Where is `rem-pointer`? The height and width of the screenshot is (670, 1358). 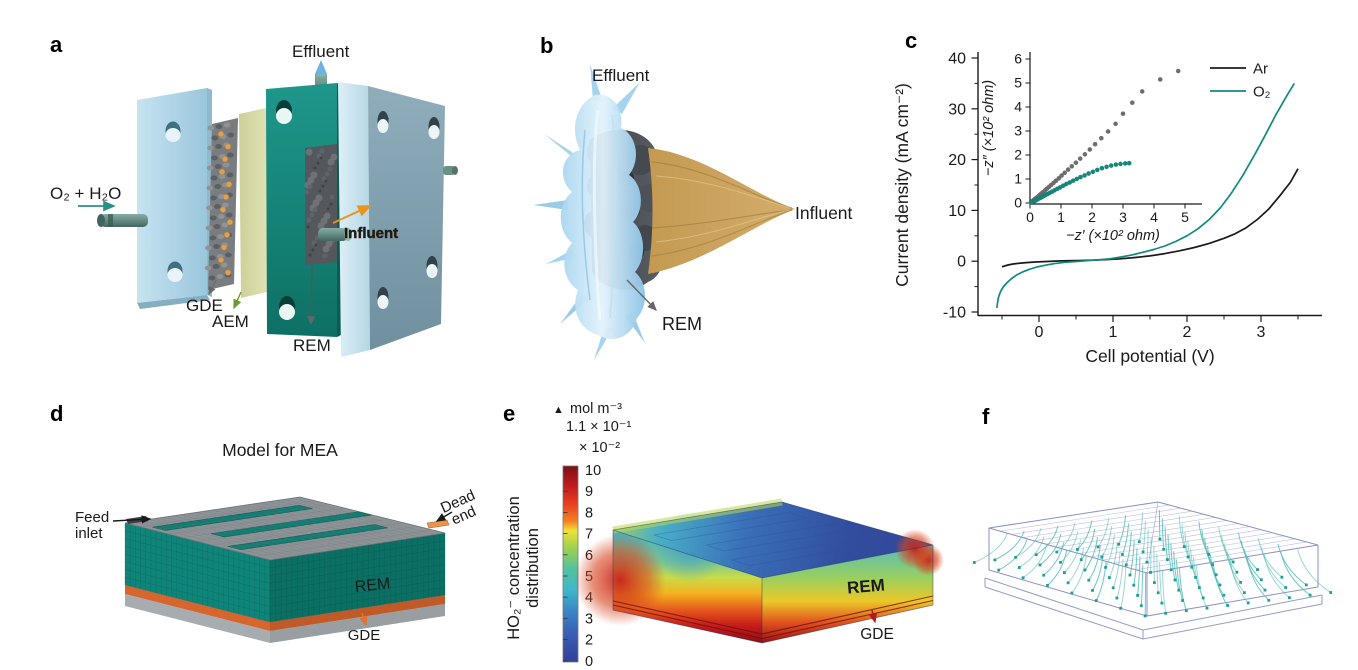 rem-pointer is located at coordinates (641, 295).